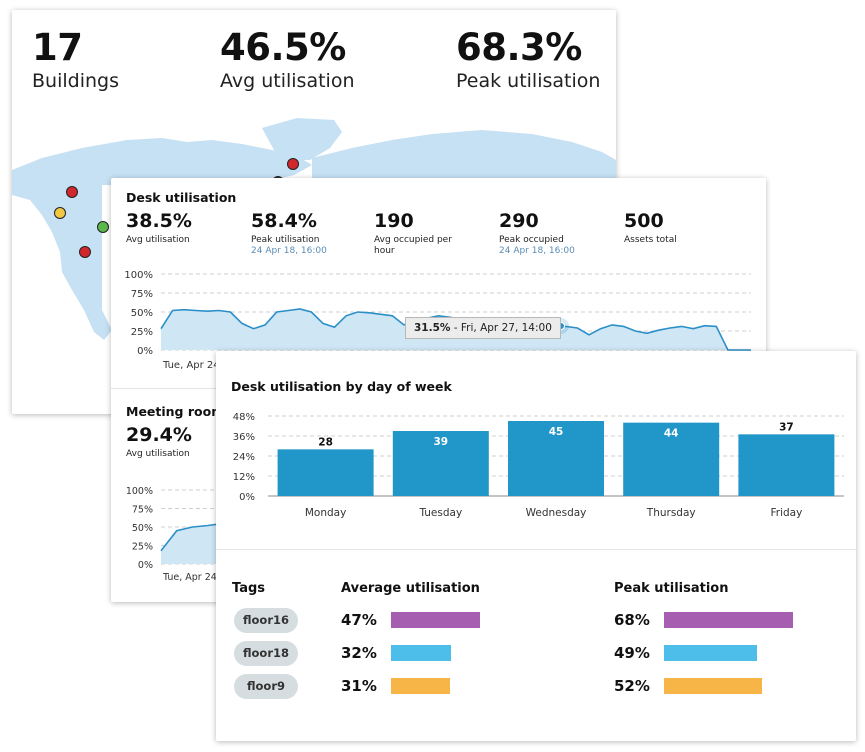  I want to click on peak-percent: 52%, so click(632, 686).